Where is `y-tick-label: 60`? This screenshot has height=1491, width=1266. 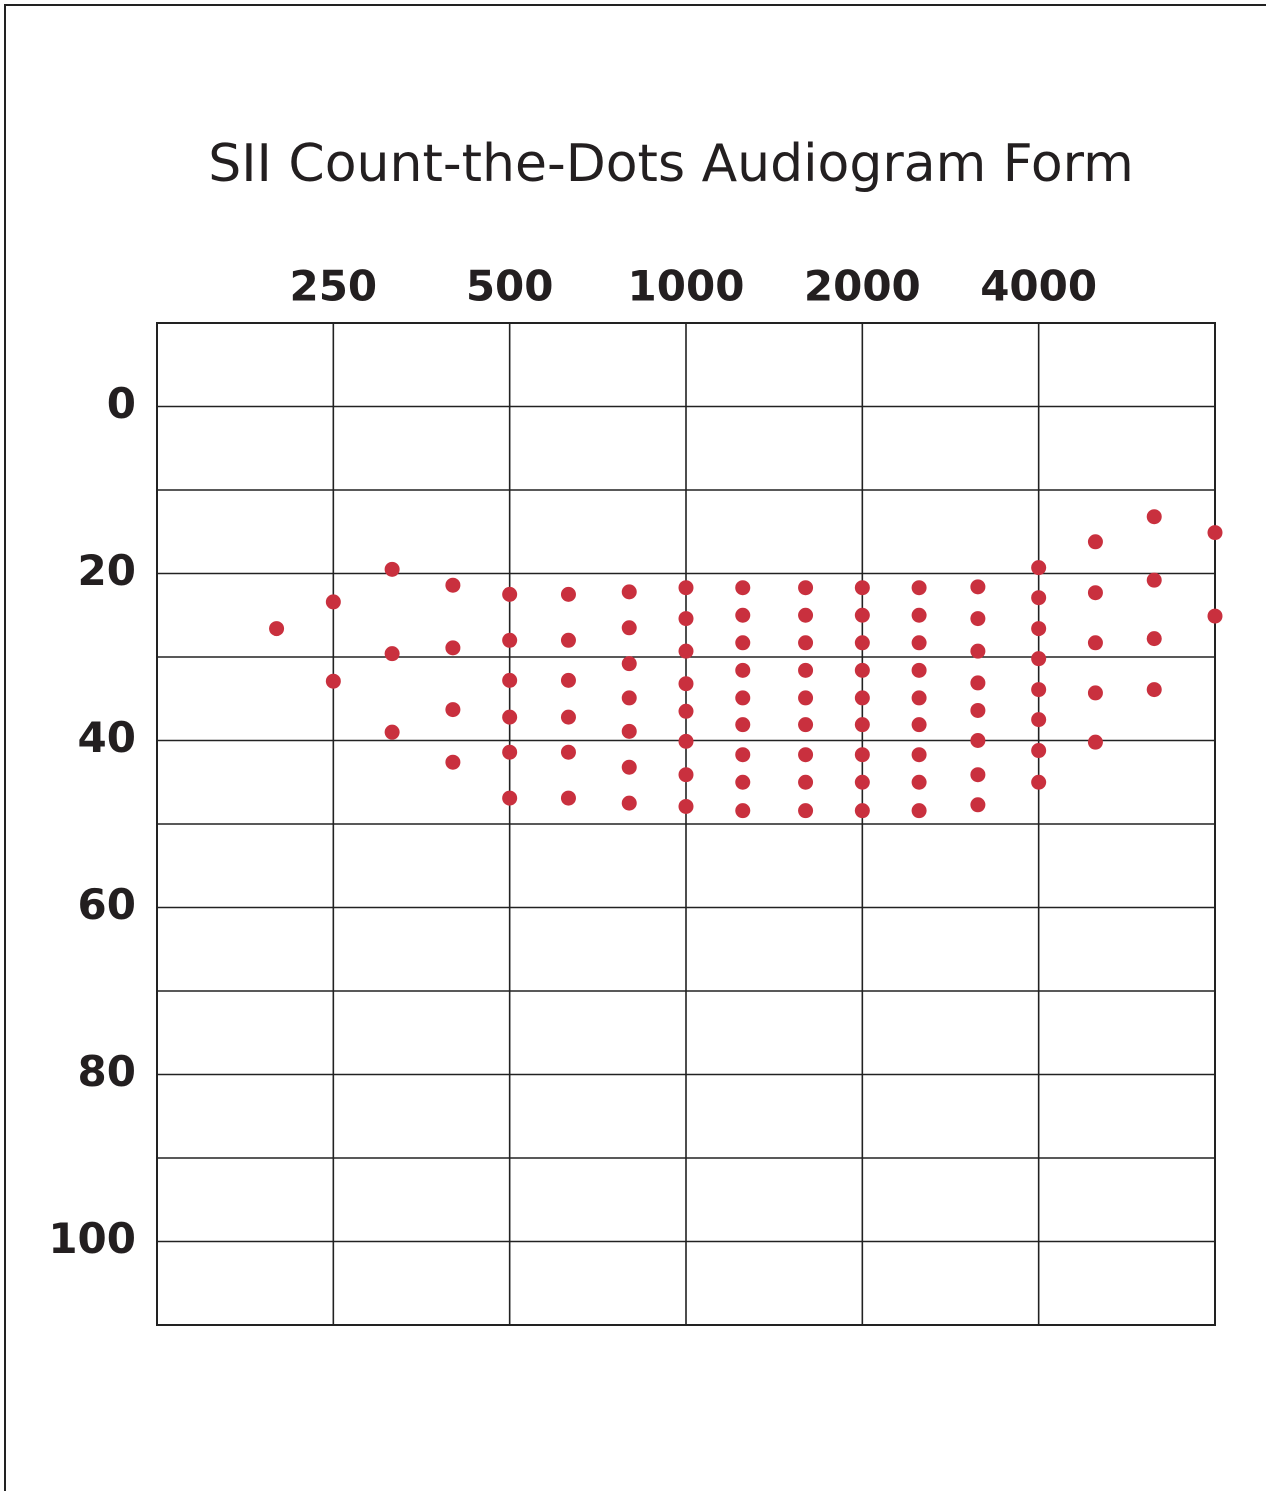
y-tick-label: 60 is located at coordinates (107, 904).